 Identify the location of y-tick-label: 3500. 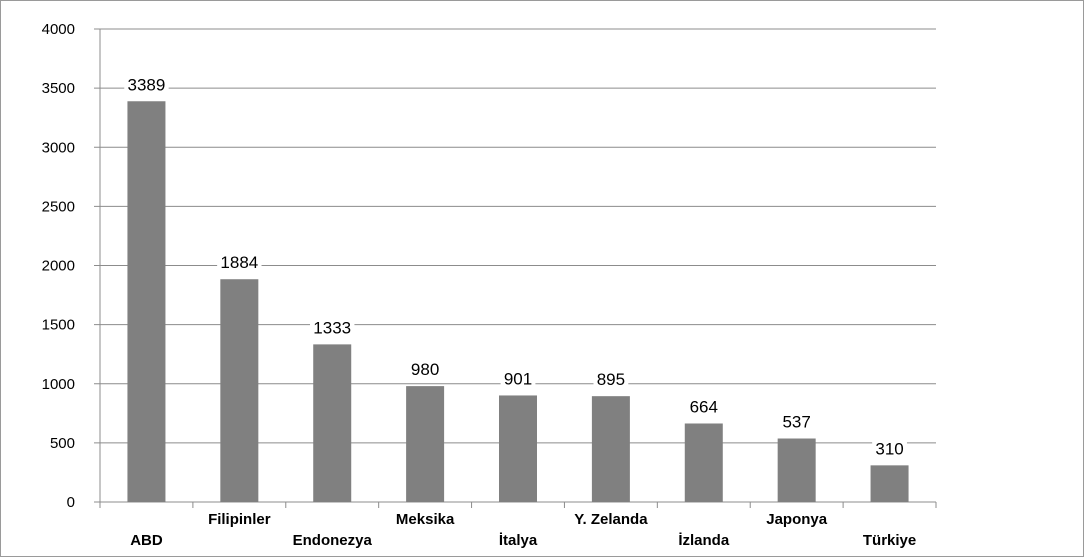
(58, 88).